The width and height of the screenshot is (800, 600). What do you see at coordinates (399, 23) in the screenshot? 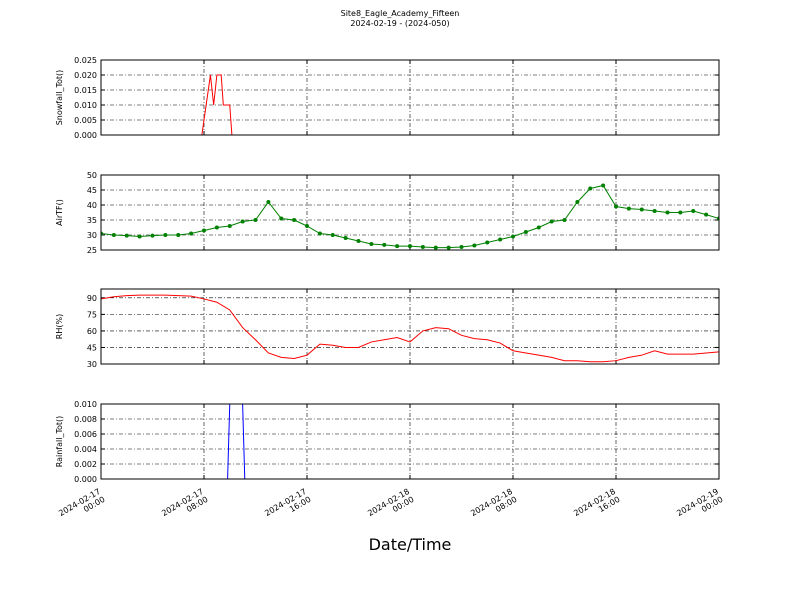
I see `chart-subtitle: 2024-02-19 - (2024-050)` at bounding box center [399, 23].